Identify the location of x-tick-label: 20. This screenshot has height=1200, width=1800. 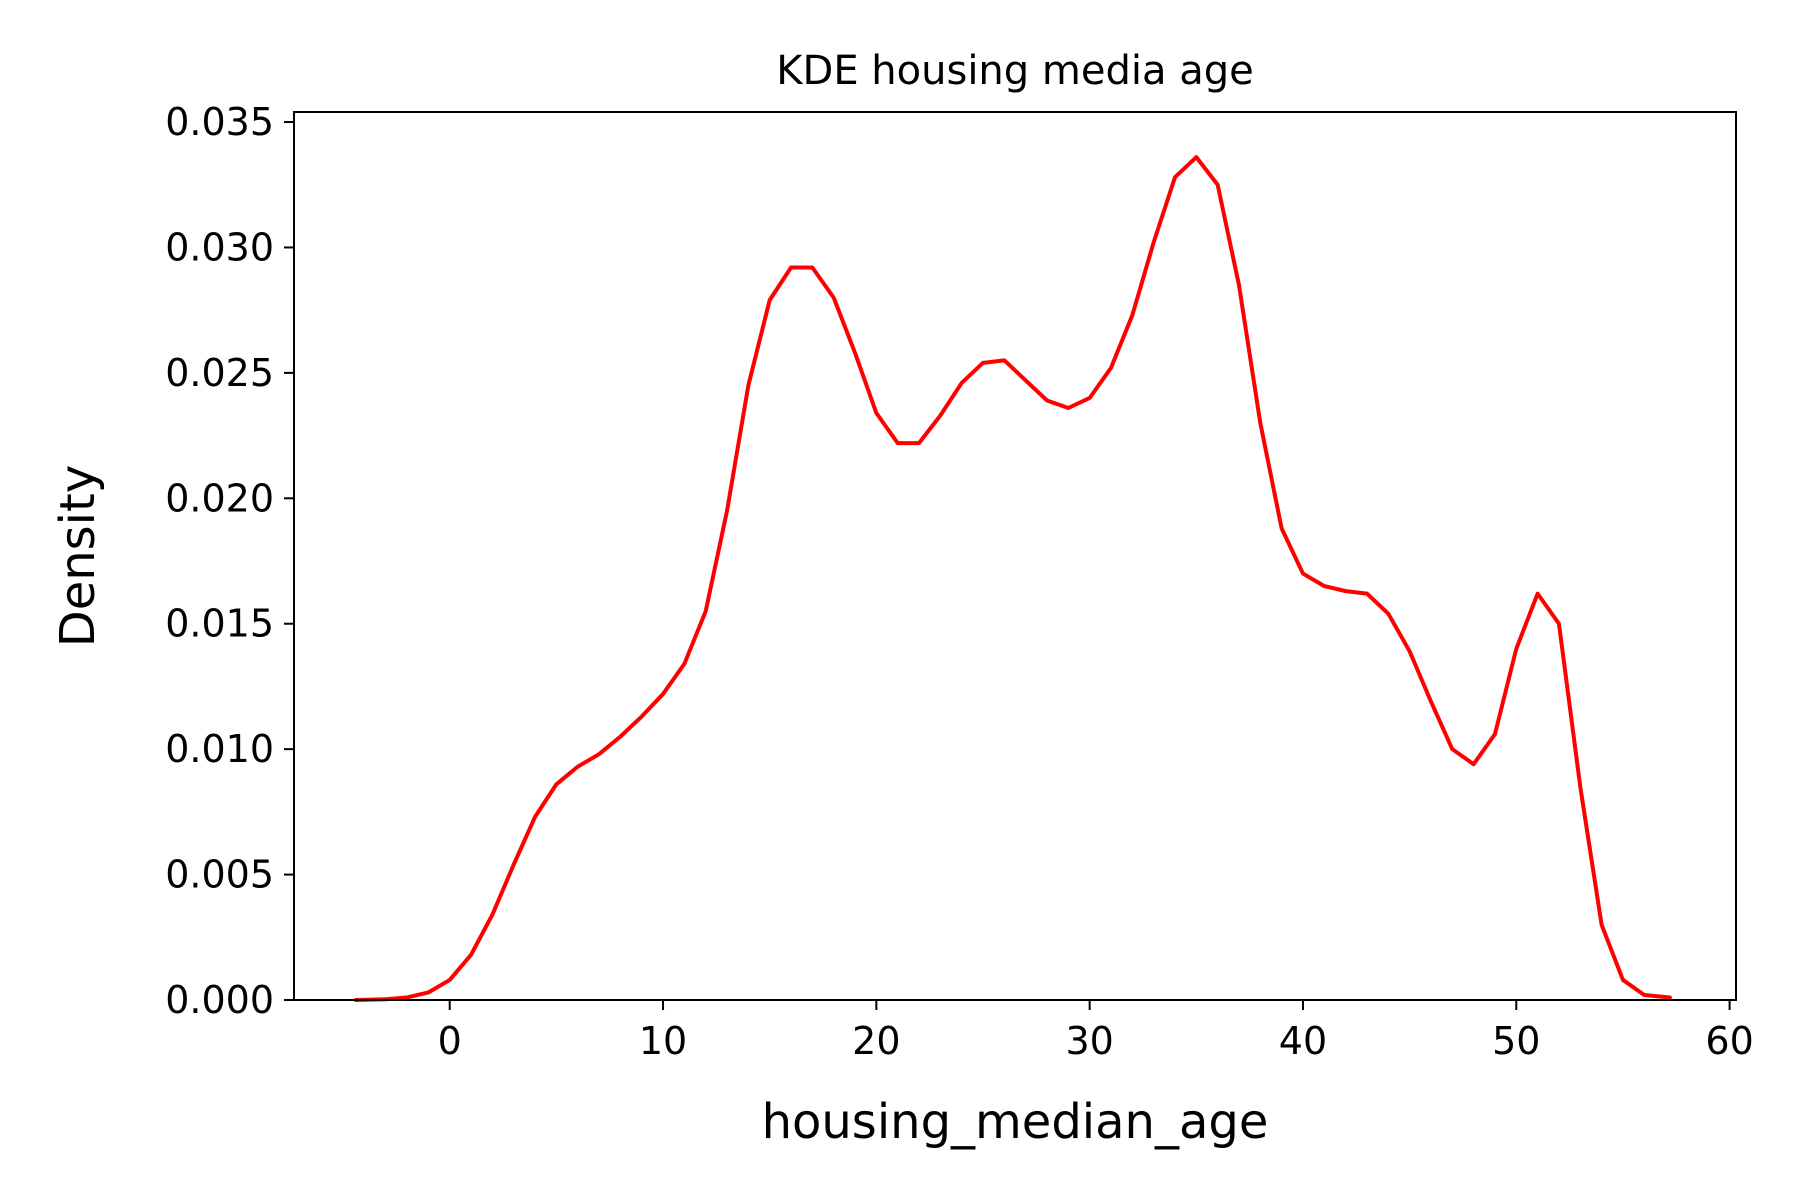
(876, 1041).